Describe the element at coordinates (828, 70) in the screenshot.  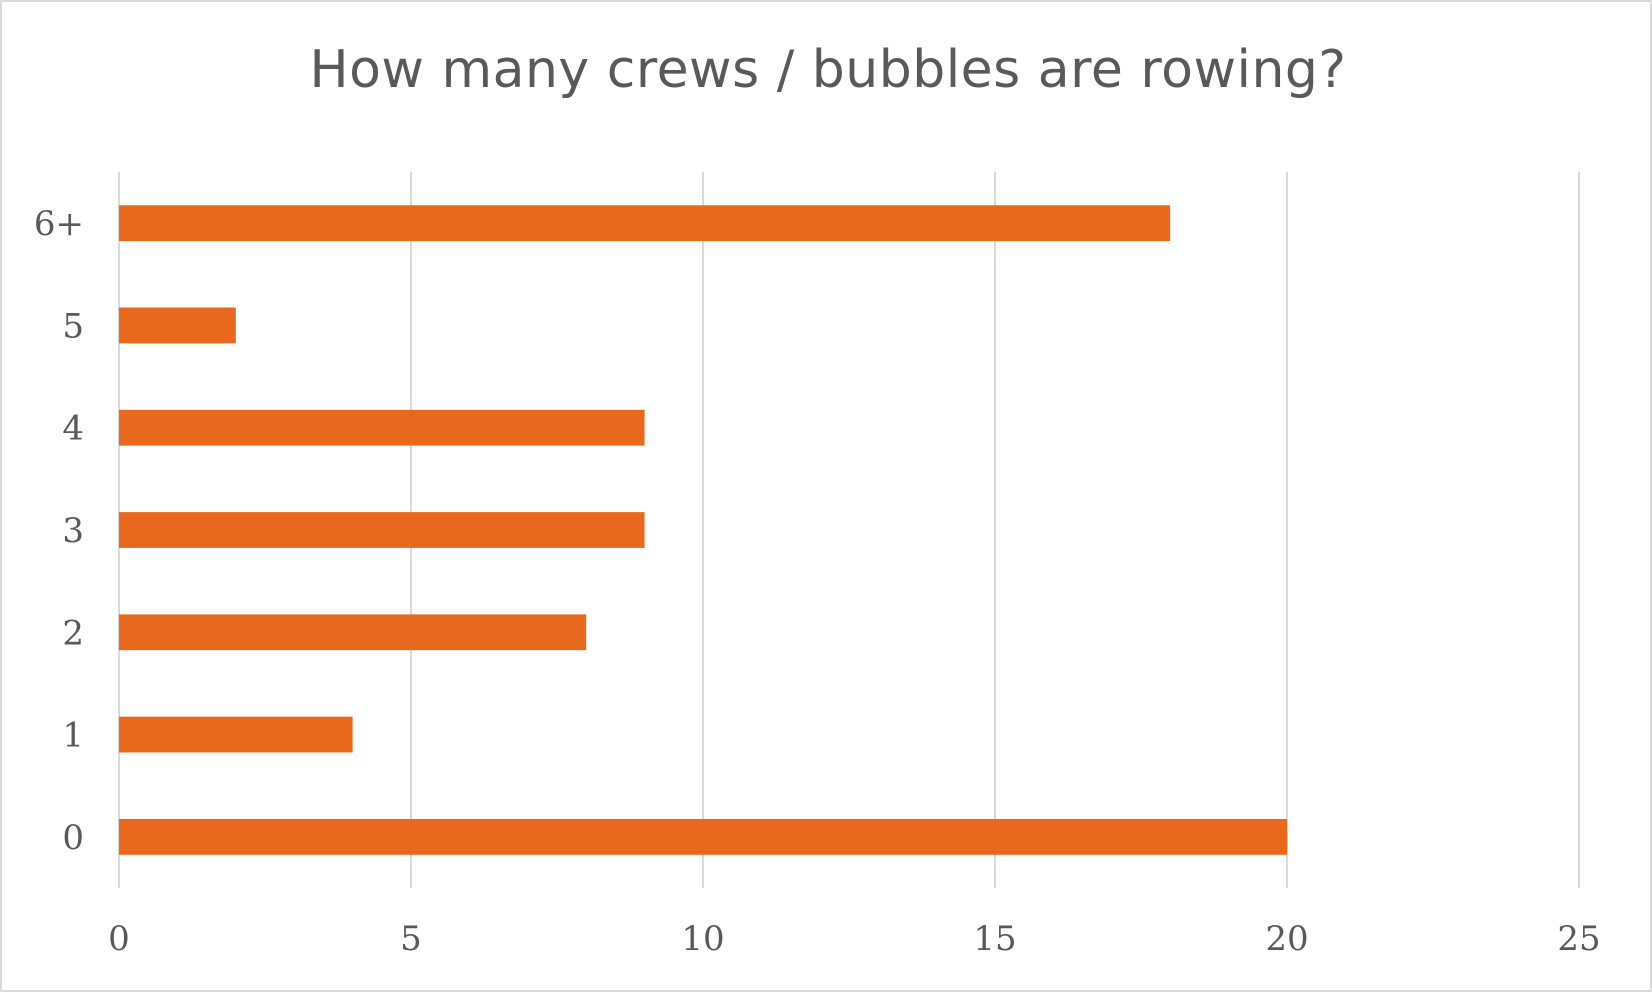
I see `chart-title: How many crews / bubbles are rowing?` at that location.